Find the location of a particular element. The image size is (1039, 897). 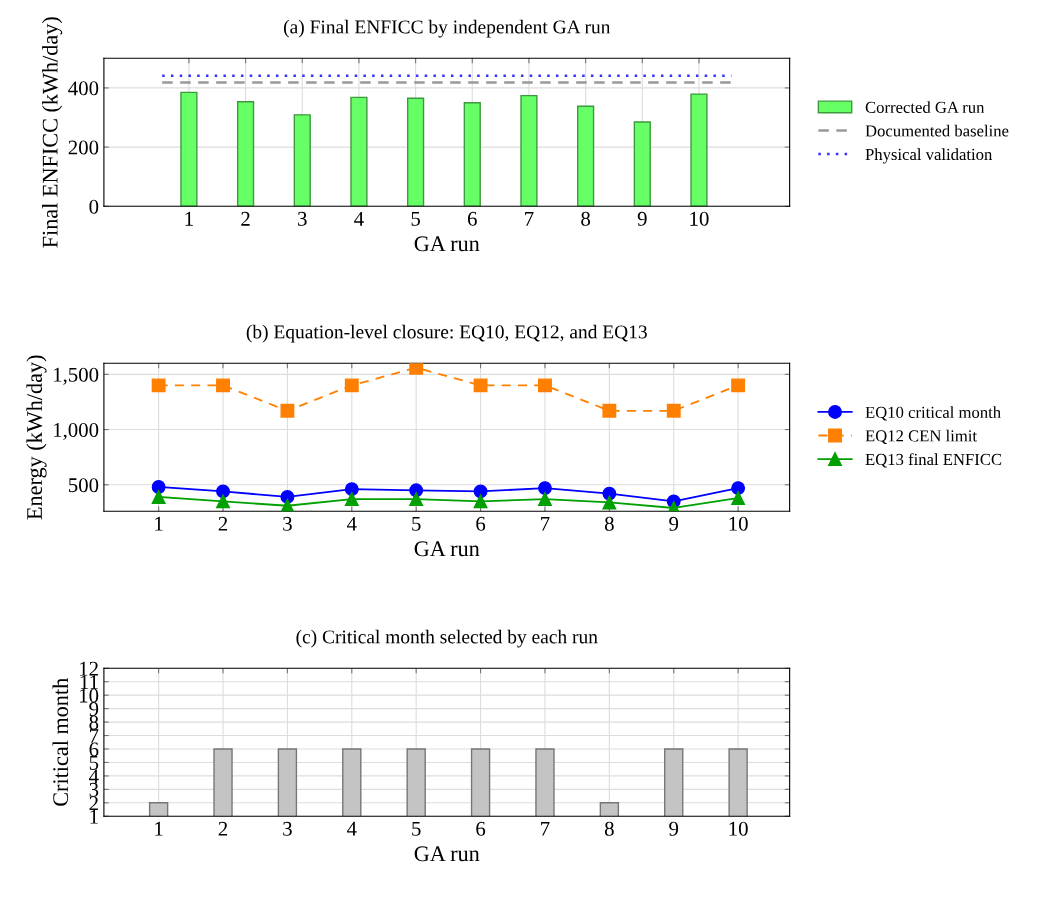

y-tick-label: 200 is located at coordinates (83, 147).